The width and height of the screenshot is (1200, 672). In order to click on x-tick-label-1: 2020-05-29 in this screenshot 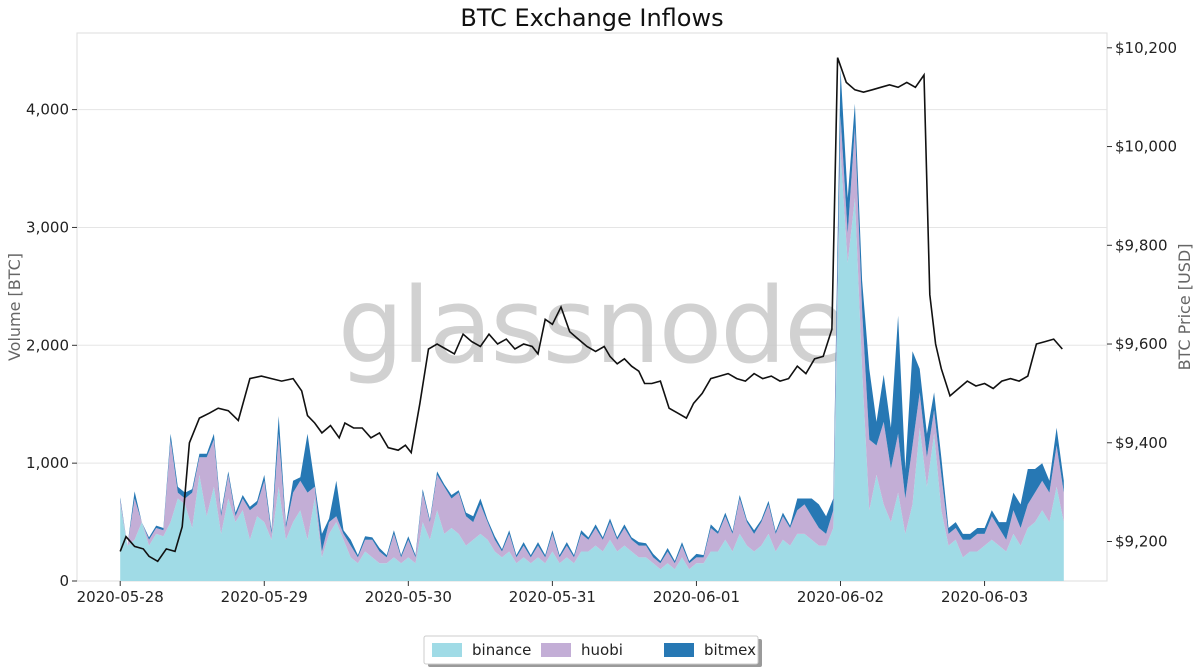, I will do `click(264, 597)`.